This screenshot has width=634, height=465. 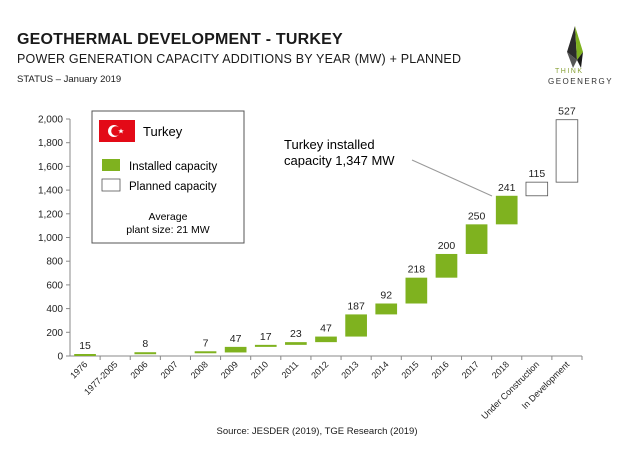 I want to click on data-label: 17, so click(x=266, y=337).